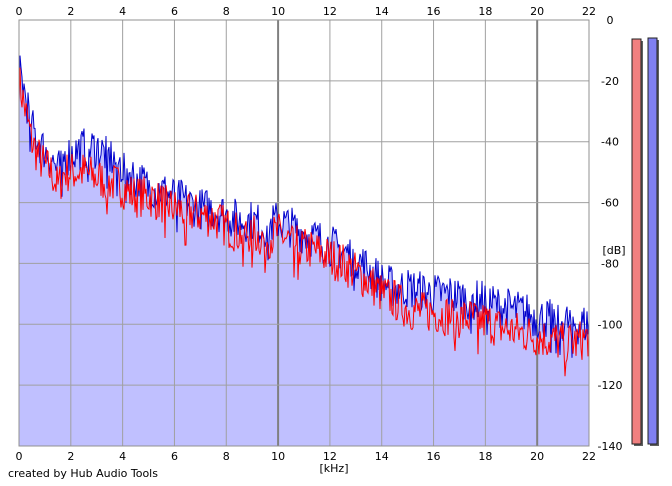 The height and width of the screenshot is (486, 672). Describe the element at coordinates (83, 473) in the screenshot. I see `credit-text: created by Hub Audio Tools` at that location.